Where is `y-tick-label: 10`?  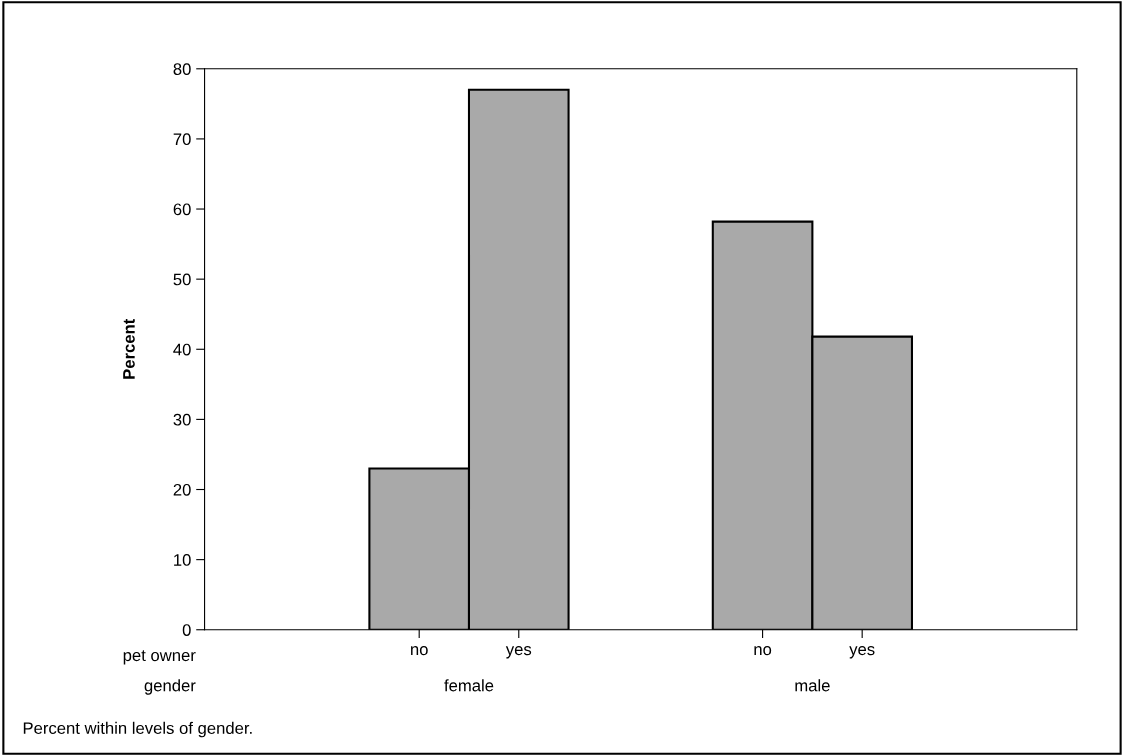 y-tick-label: 10 is located at coordinates (182, 560).